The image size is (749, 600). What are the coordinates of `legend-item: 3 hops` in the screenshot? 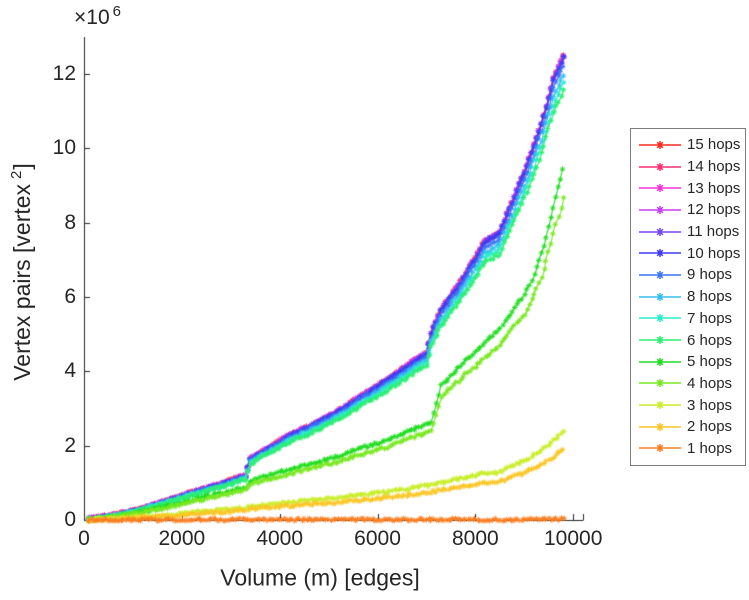 It's located at (691, 405).